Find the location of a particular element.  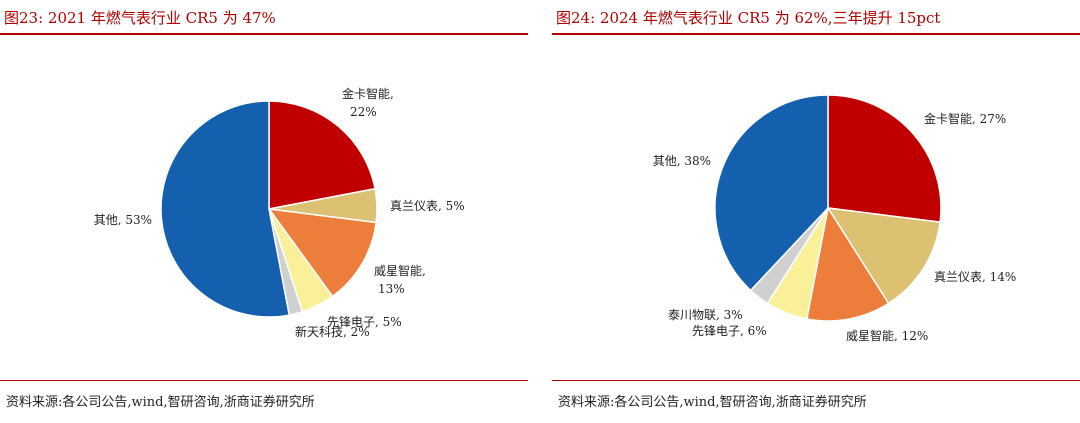

slice-label: 13% is located at coordinates (391, 289).